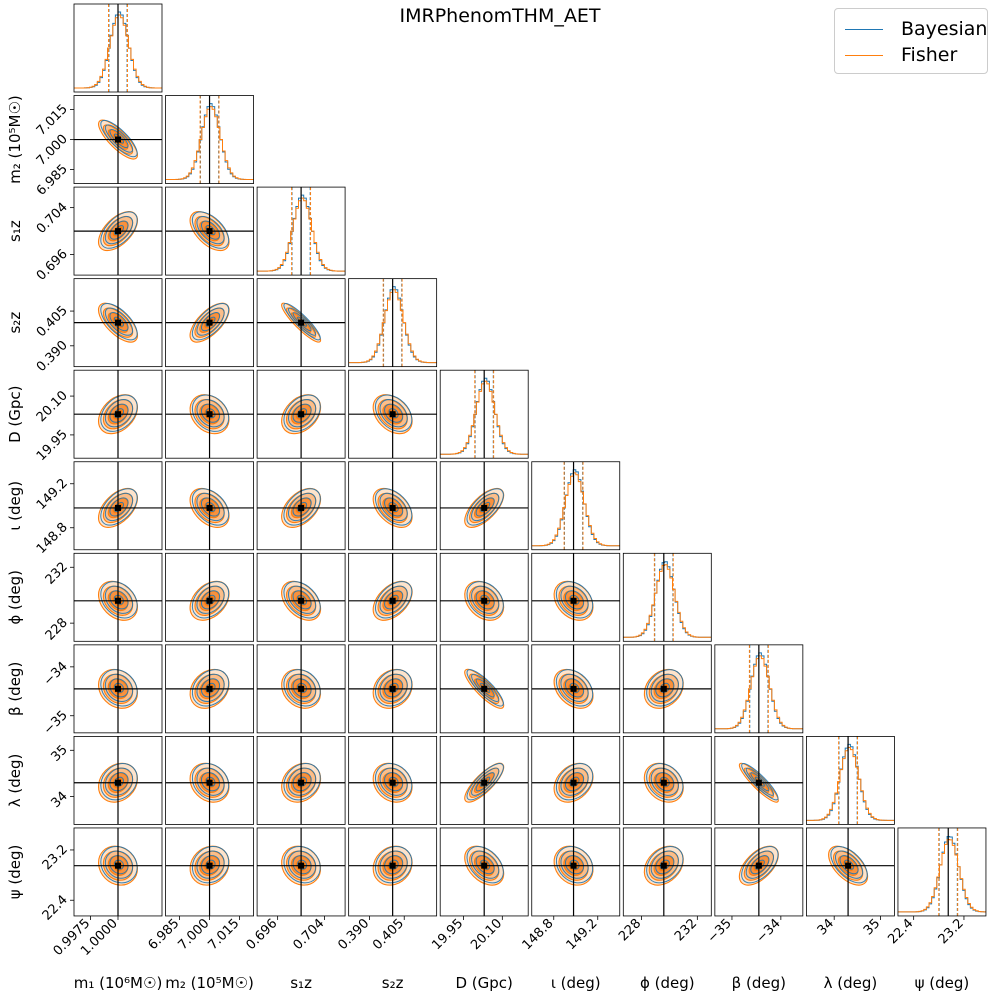 The image size is (996, 996). Describe the element at coordinates (57, 573) in the screenshot. I see `y-tick-label: 232` at that location.